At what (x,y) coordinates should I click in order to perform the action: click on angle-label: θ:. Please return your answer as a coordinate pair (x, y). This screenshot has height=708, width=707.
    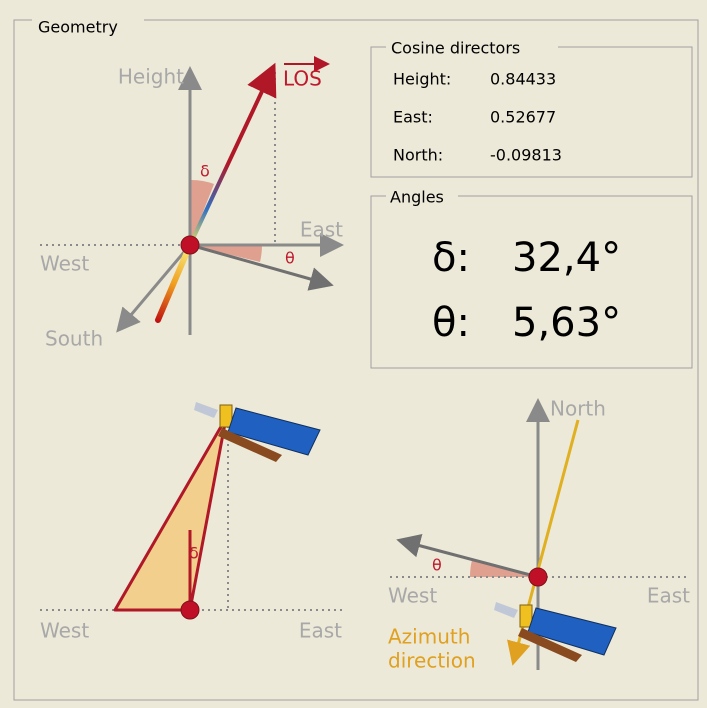
    Looking at the image, I should click on (451, 323).